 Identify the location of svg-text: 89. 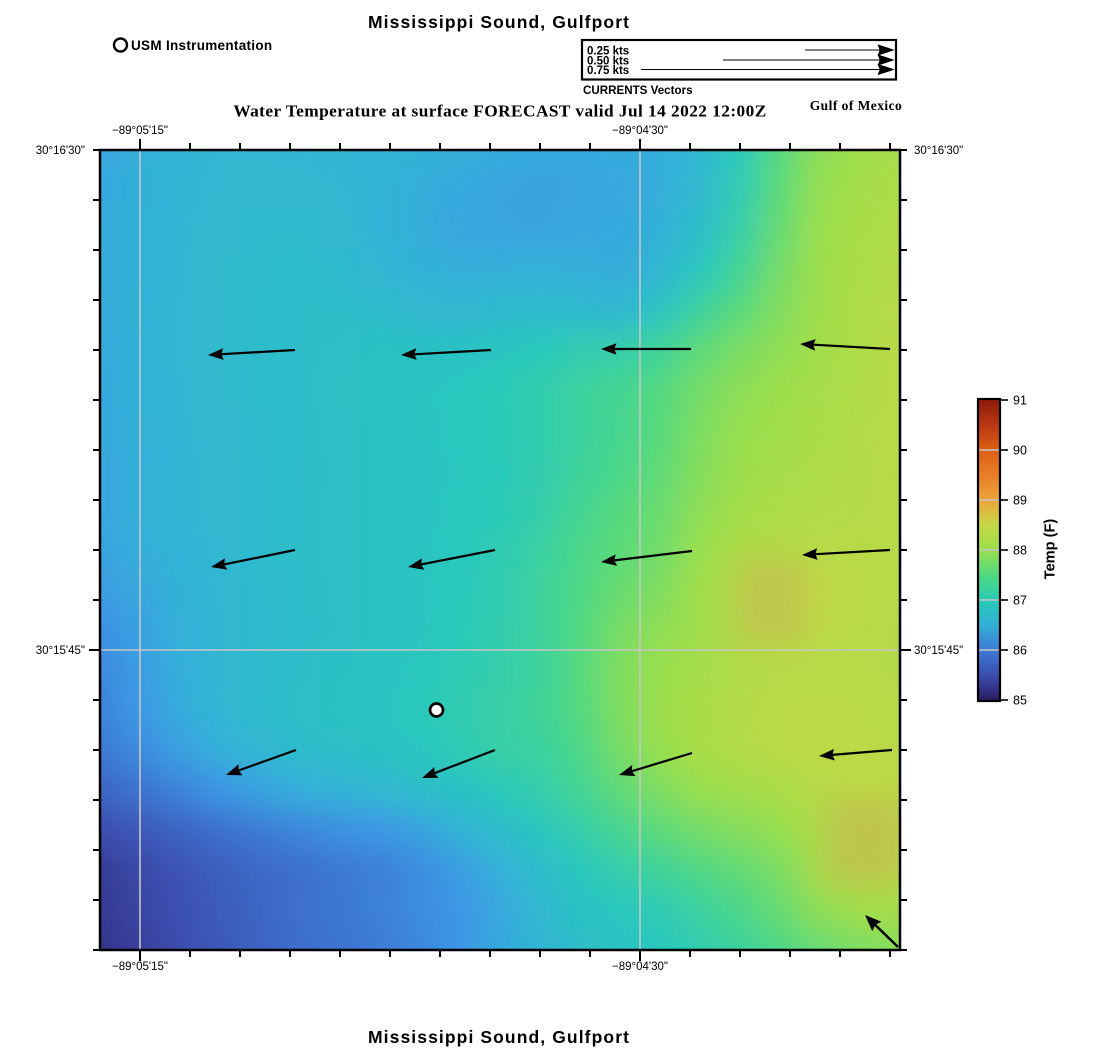
(1020, 501).